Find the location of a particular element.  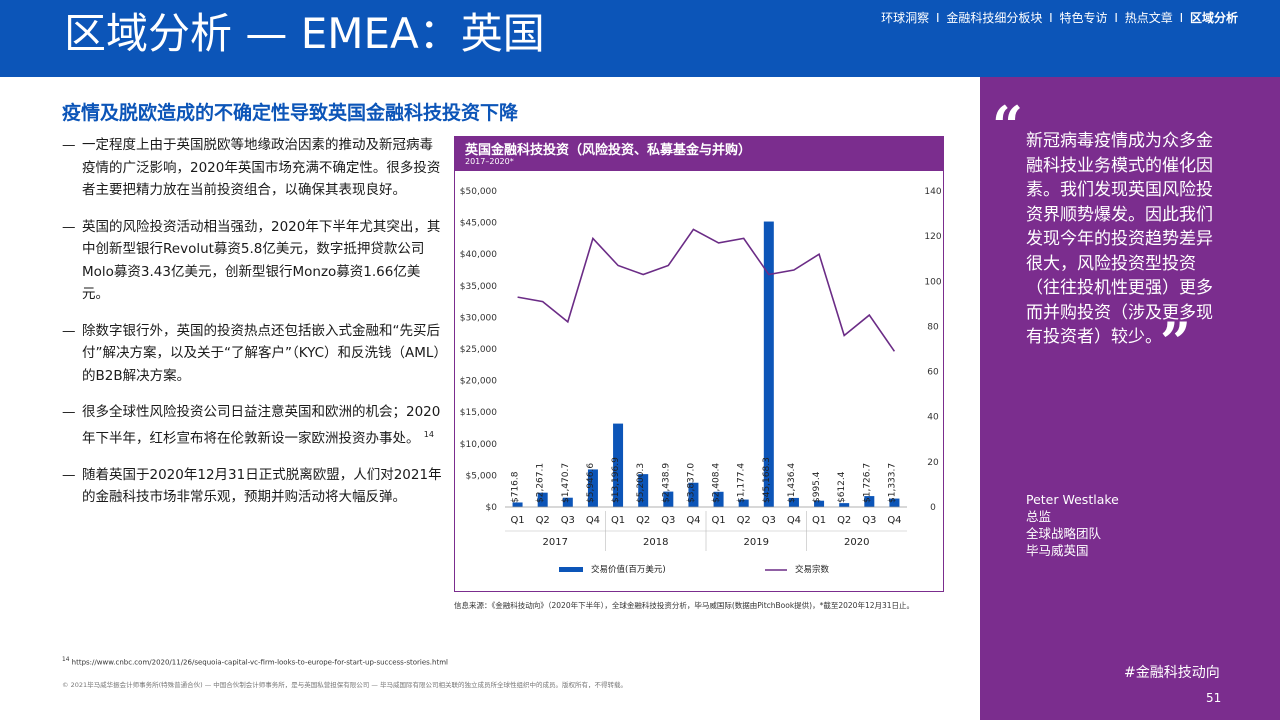

bar-value-label: $2,438.9 is located at coordinates (666, 483).